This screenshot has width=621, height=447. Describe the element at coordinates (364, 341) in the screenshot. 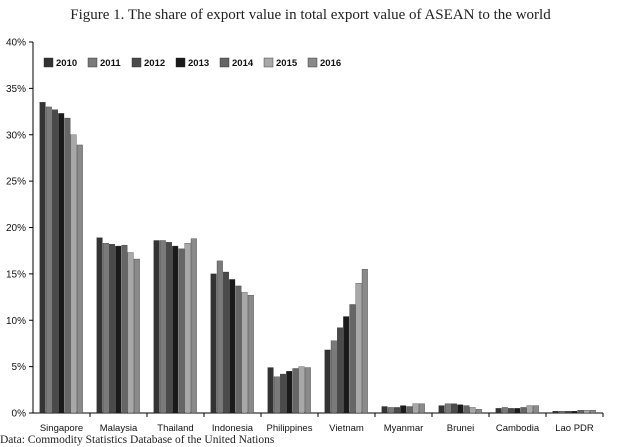

I see `bar-2016-vietnam` at that location.